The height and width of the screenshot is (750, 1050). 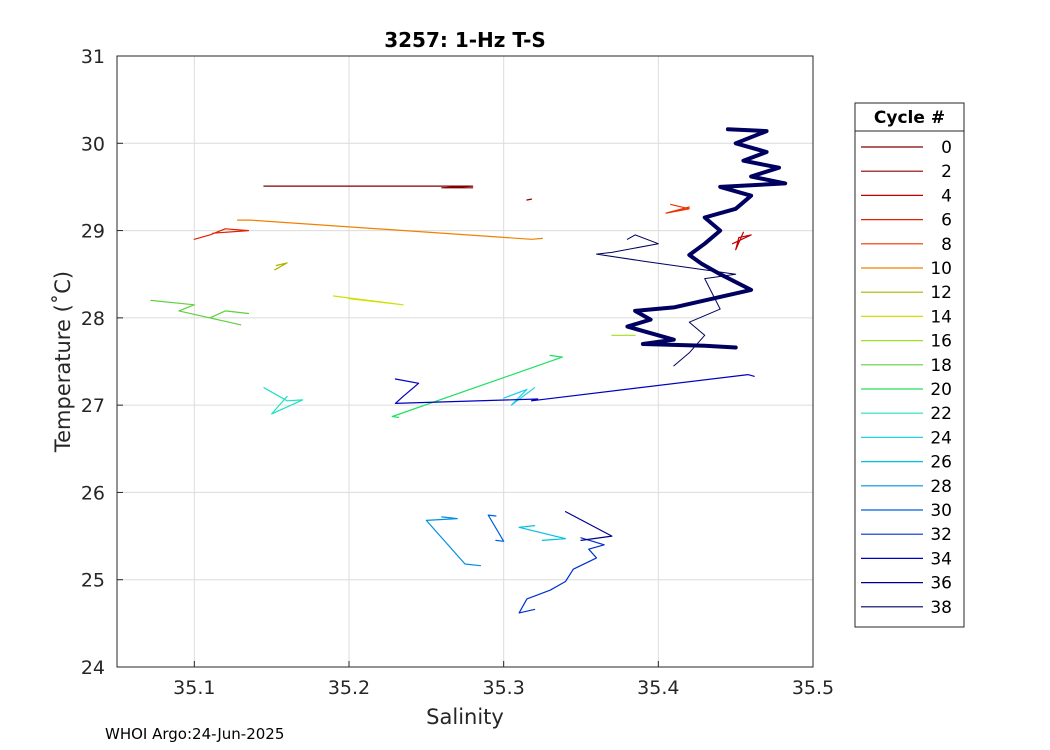 What do you see at coordinates (93, 406) in the screenshot?
I see `y-tick-label: 27` at bounding box center [93, 406].